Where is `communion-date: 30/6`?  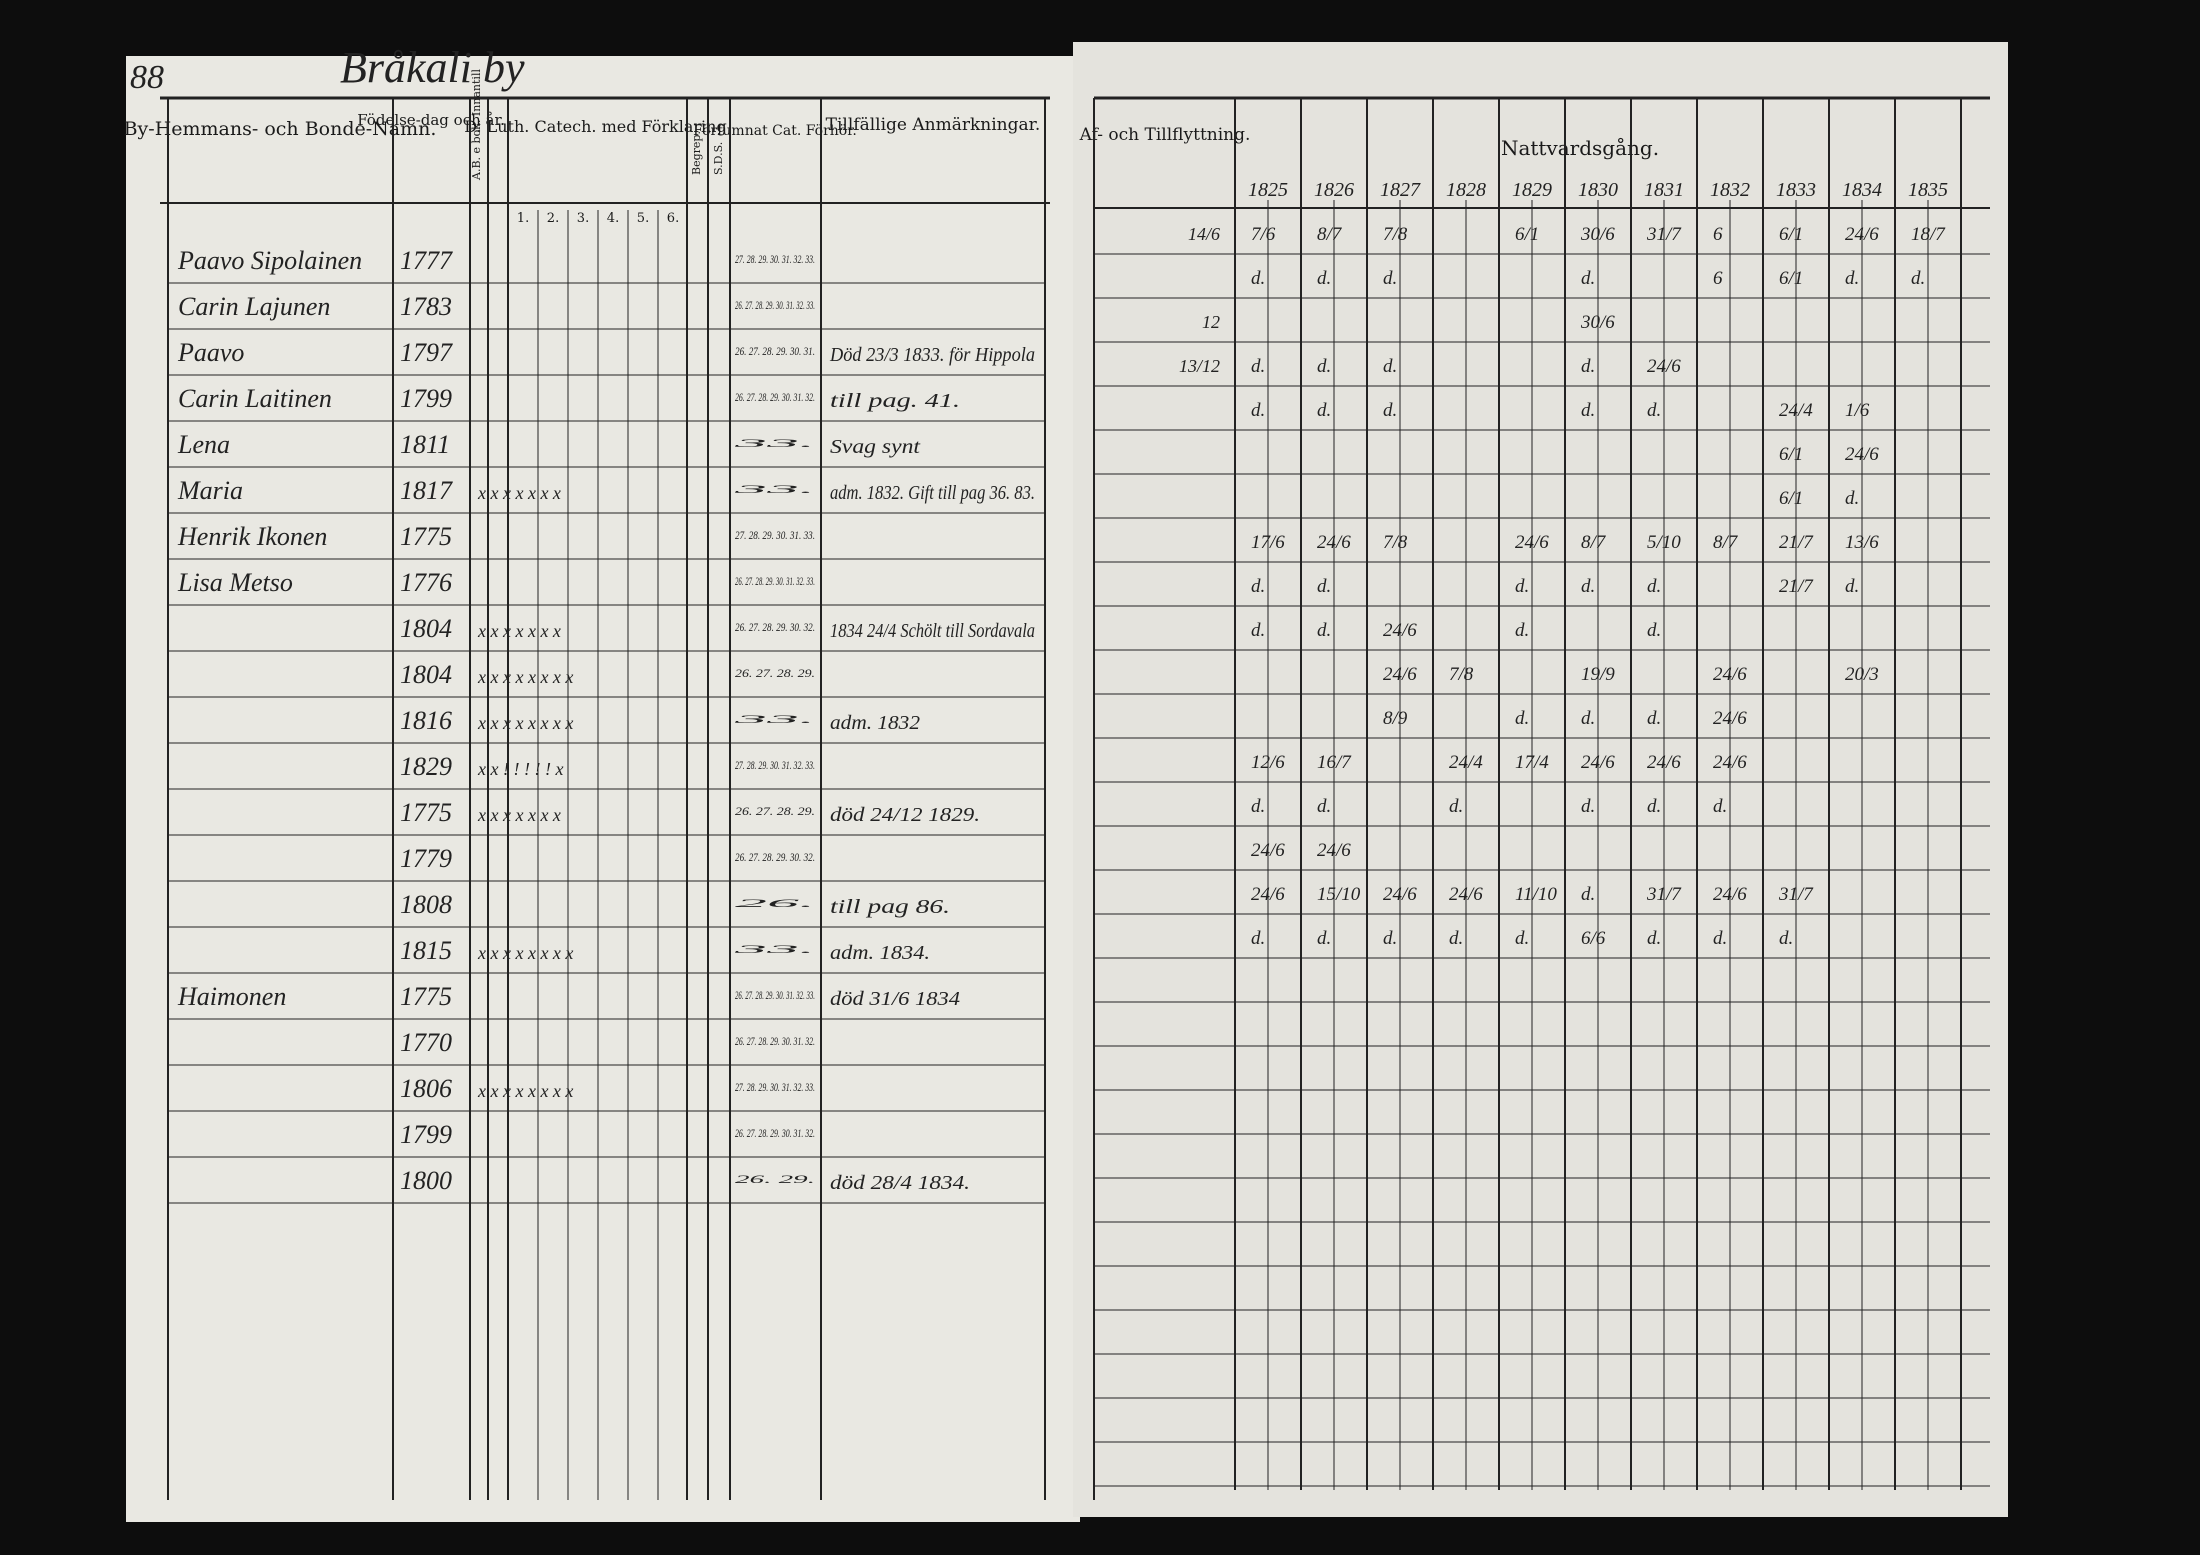
communion-date: 30/6 is located at coordinates (1597, 322).